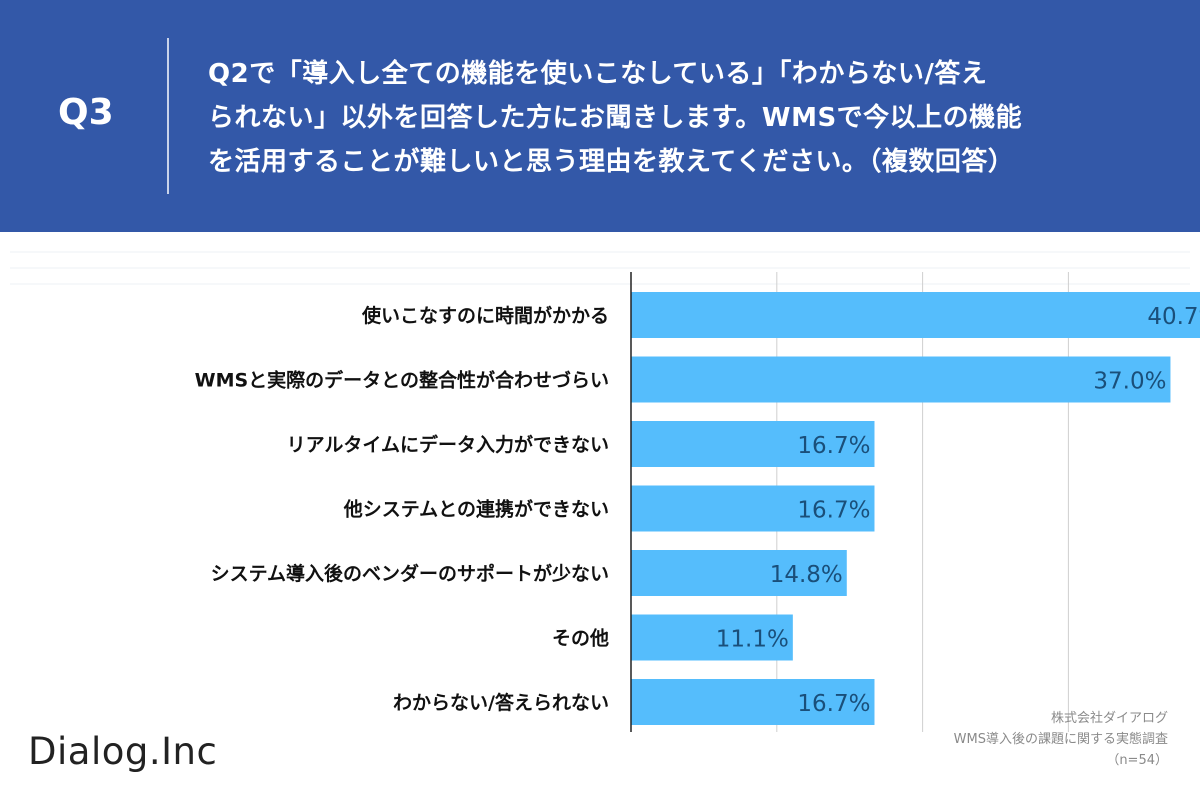 This screenshot has height=800, width=1200. Describe the element at coordinates (485, 315) in the screenshot. I see `category-label: 使いこなすのに時間がかかる` at that location.